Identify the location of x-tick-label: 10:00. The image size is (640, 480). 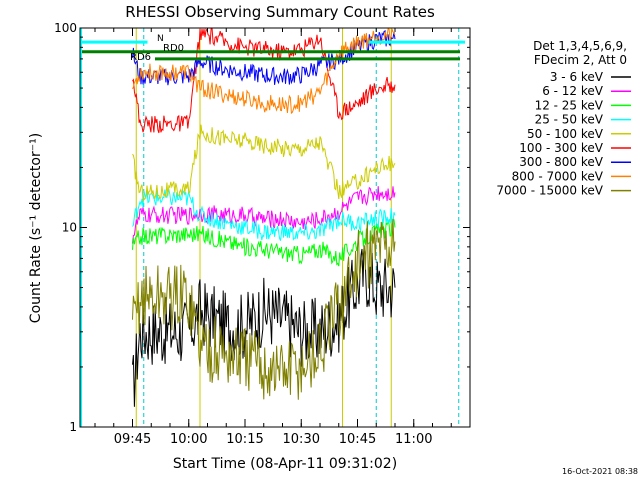
(188, 439).